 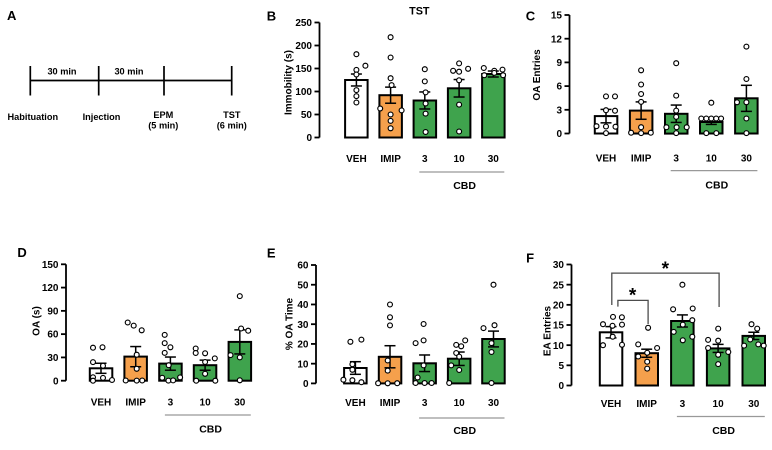 I want to click on svg-text: 250, so click(x=303, y=23).